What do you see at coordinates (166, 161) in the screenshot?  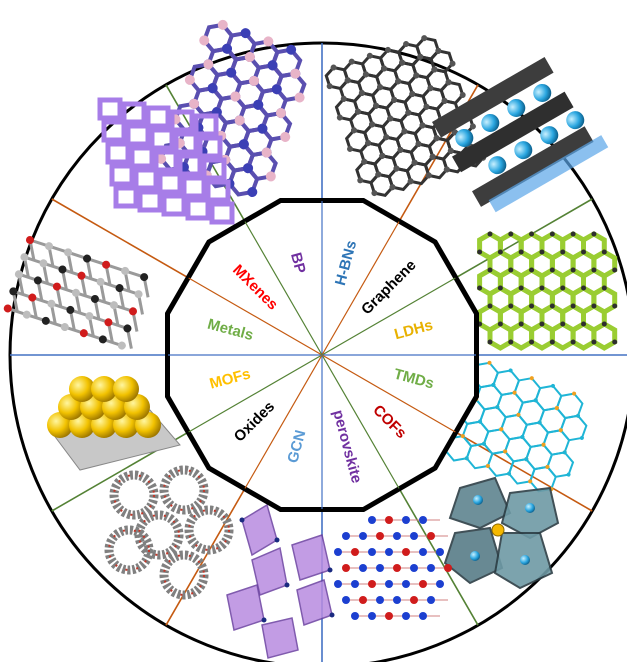 I see `black-phosphorus-lattice` at bounding box center [166, 161].